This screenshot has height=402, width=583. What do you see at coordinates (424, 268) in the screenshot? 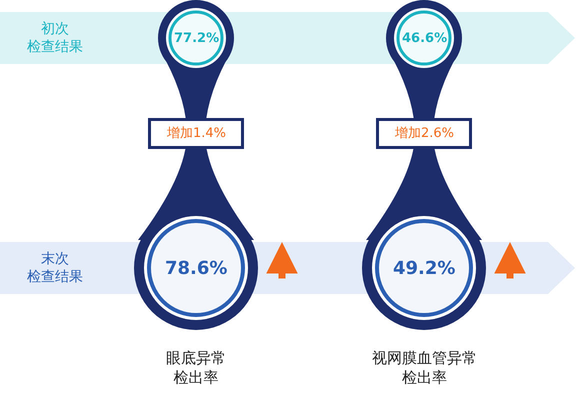
I see `data-label: 49.2%` at bounding box center [424, 268].